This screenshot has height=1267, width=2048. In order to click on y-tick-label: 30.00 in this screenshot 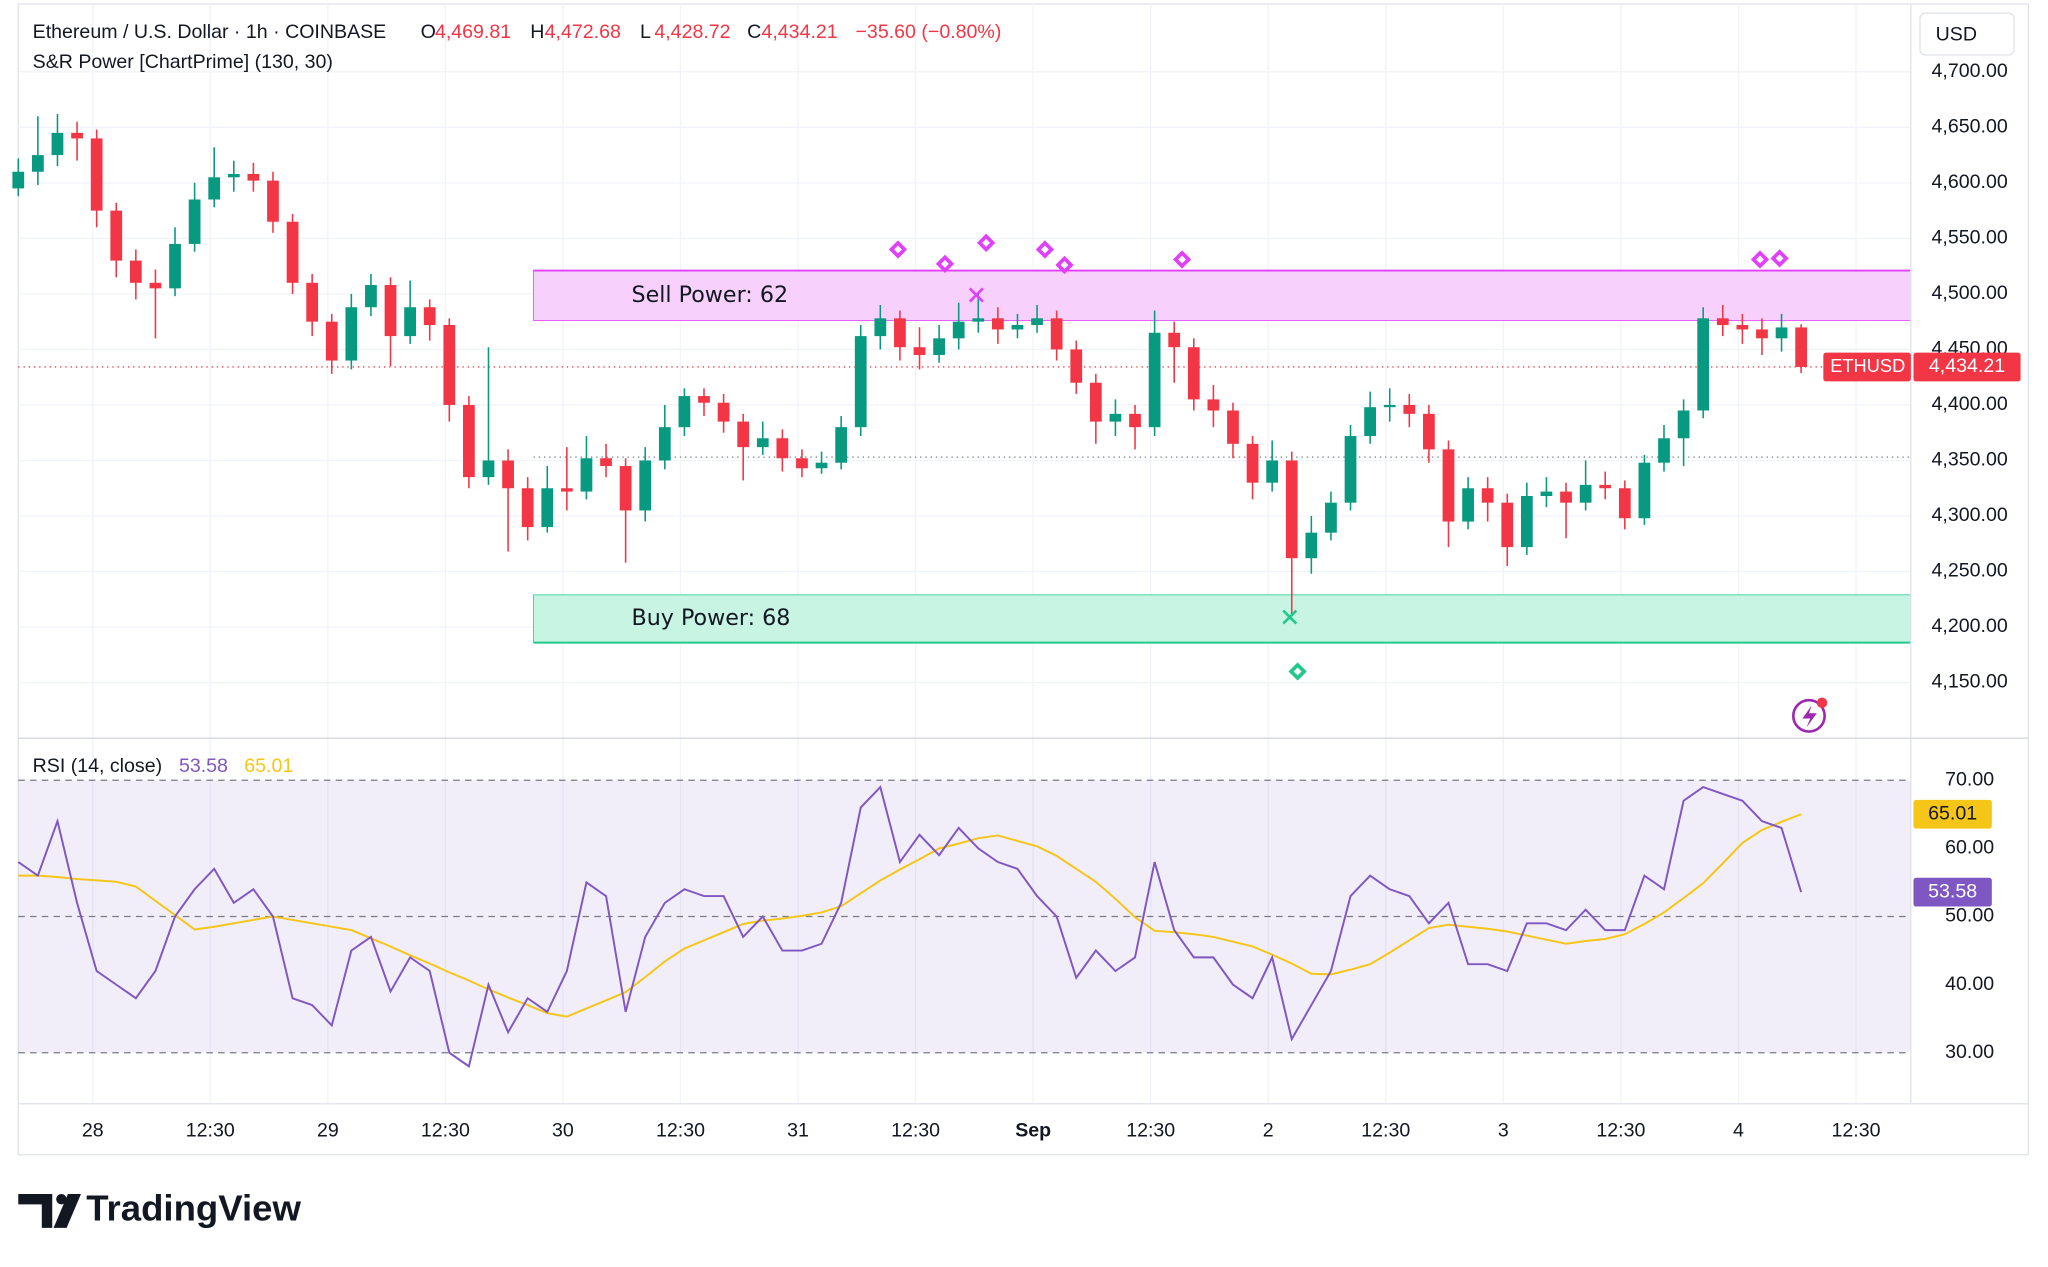, I will do `click(1969, 1052)`.